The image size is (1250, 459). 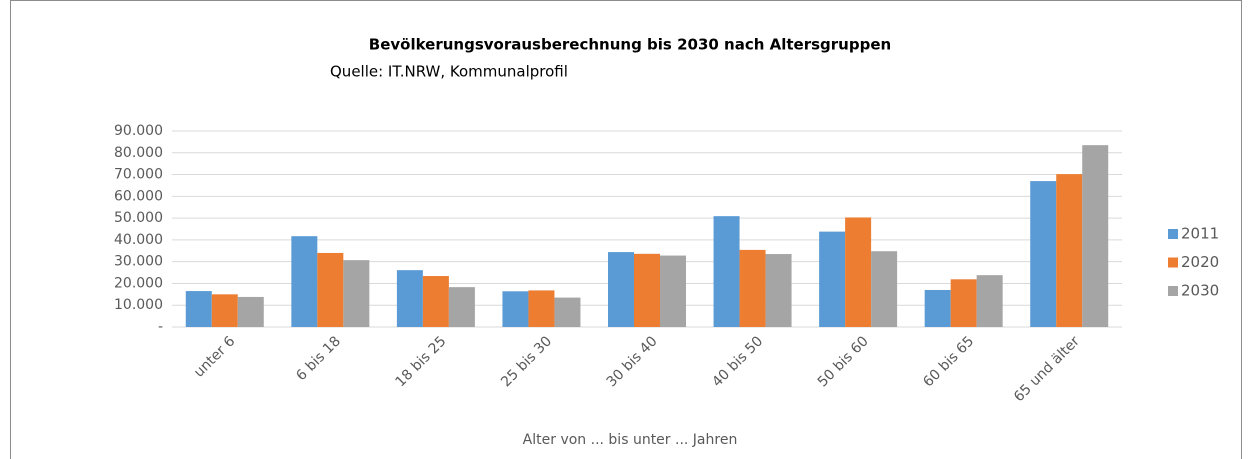 What do you see at coordinates (160, 327) in the screenshot?
I see `y-tick-label: -` at bounding box center [160, 327].